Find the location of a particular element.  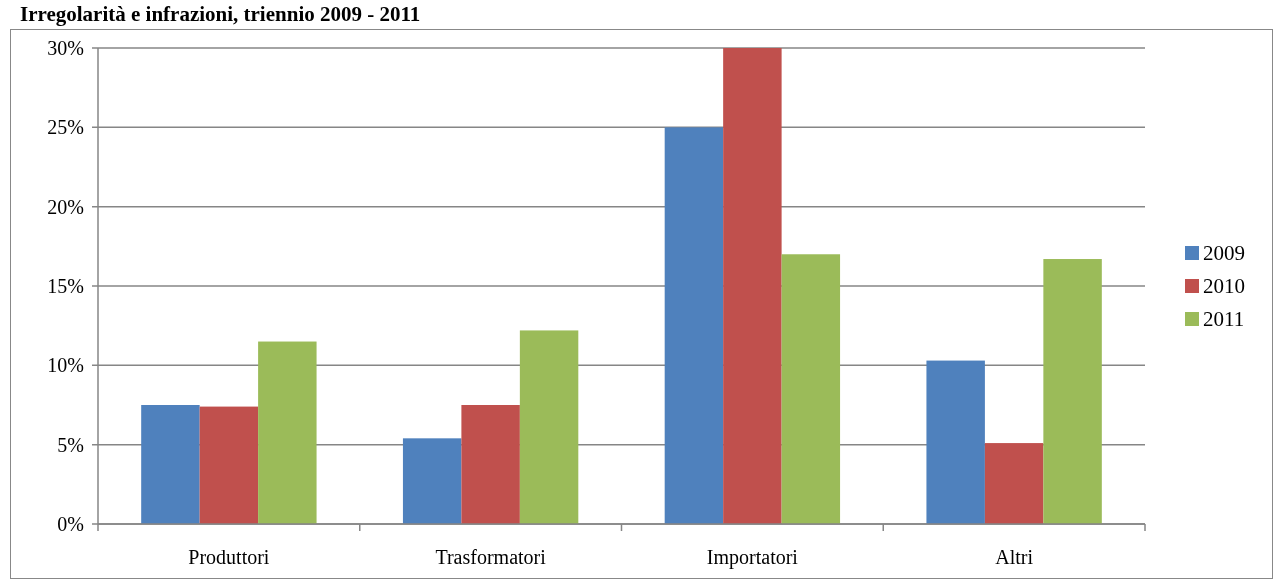

y-tick-label: 5% is located at coordinates (70, 444).